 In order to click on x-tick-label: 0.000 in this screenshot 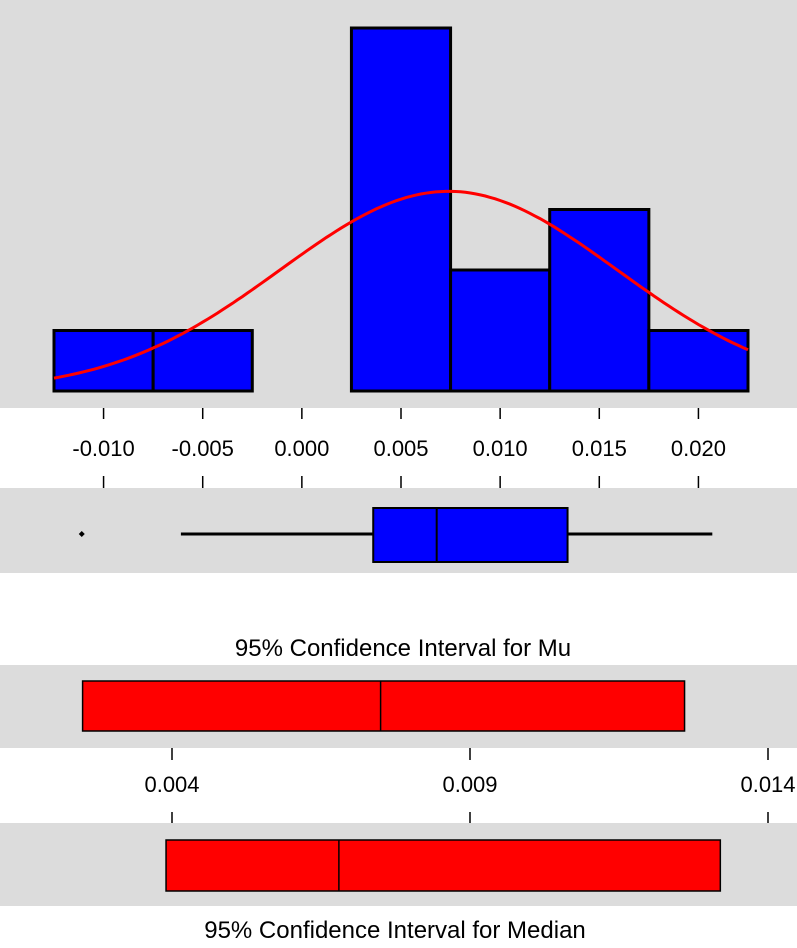, I will do `click(301, 448)`.